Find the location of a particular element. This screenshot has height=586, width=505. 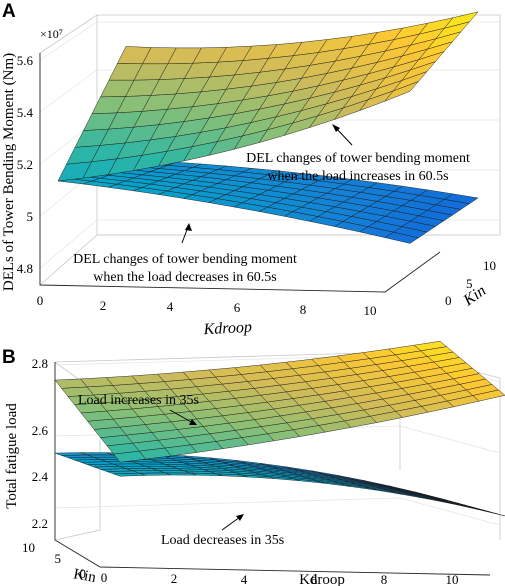

panel-a-y-label: Kin is located at coordinates (475, 296).